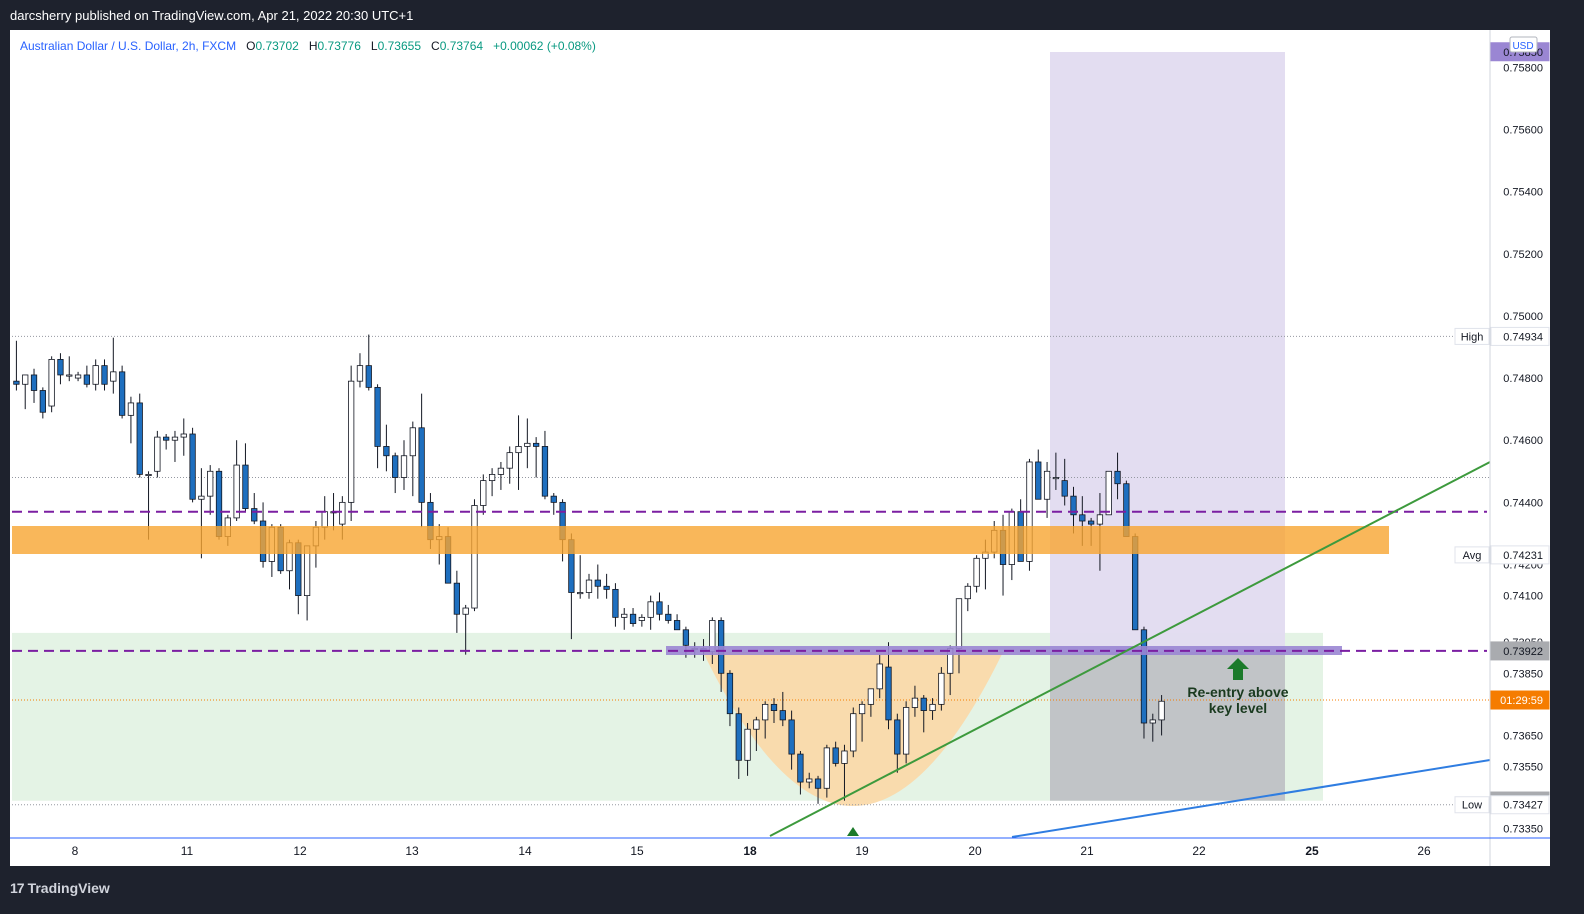 This screenshot has width=1584, height=914. Describe the element at coordinates (1167, 352) in the screenshot. I see `target-box` at that location.